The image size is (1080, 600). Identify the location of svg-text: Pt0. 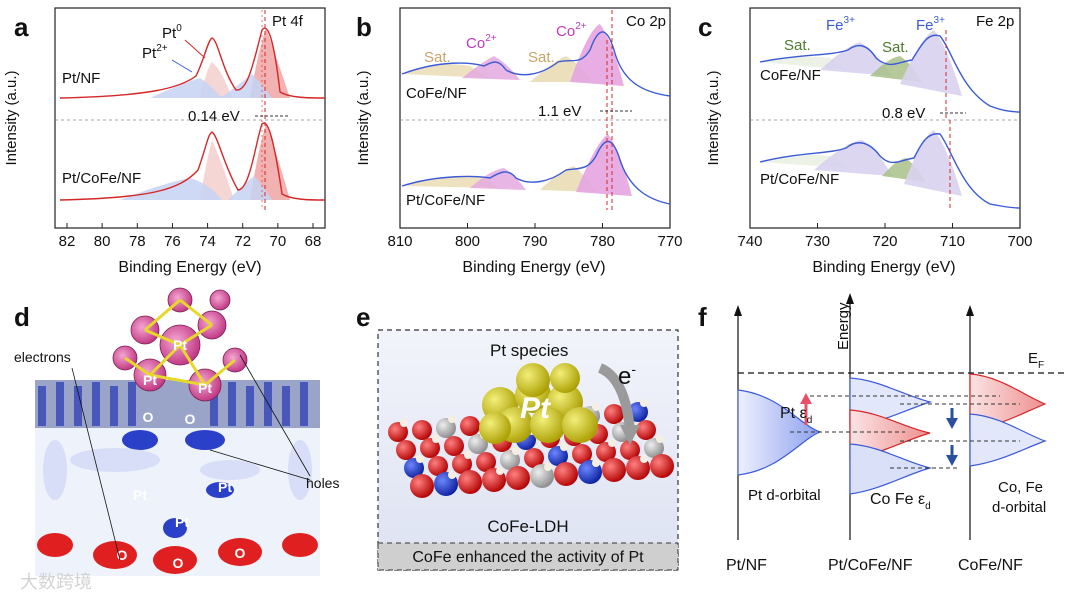
(172, 32).